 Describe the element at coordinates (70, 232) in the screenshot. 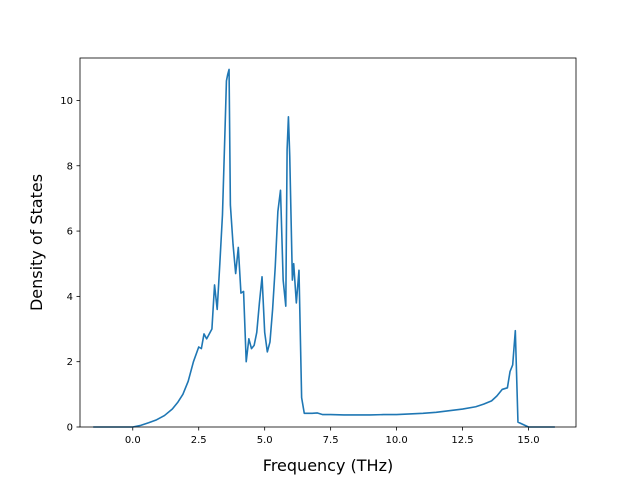

I see `y-tick-label: 6` at that location.